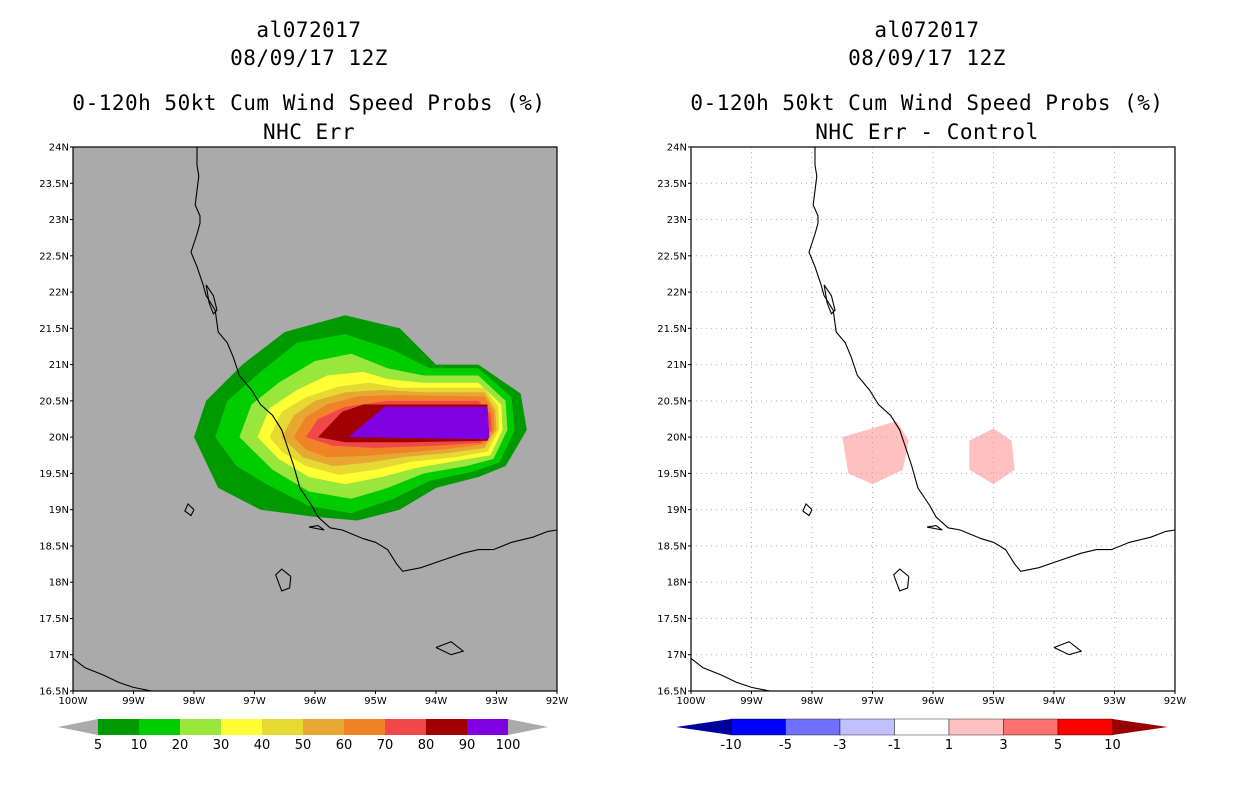 The image size is (1236, 804). What do you see at coordinates (308, 132) in the screenshot?
I see `left-subtitle: NHC Err` at bounding box center [308, 132].